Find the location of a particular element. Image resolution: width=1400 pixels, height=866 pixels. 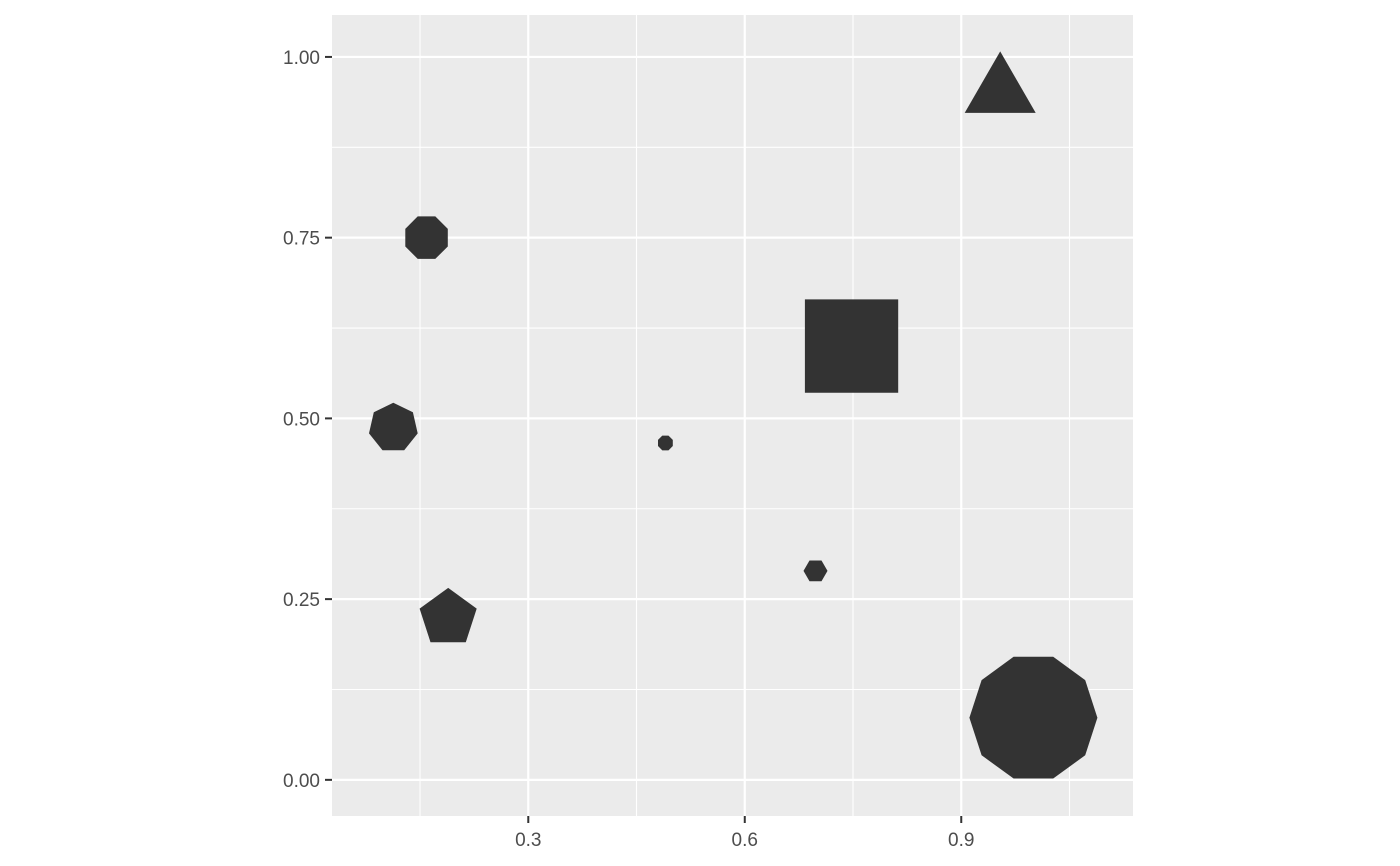

y-tick-label: 0.25 is located at coordinates (301, 600).